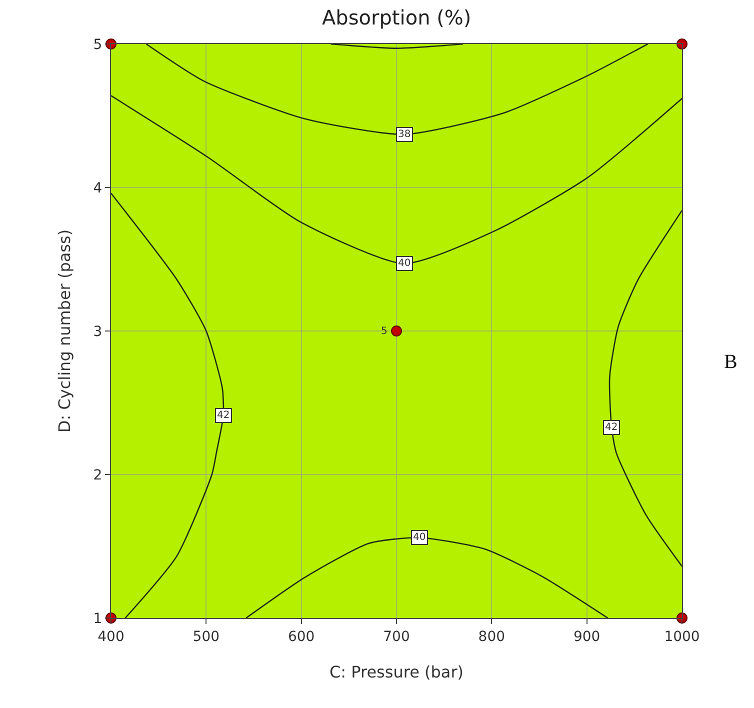  I want to click on y-tick-label: 1, so click(97, 618).